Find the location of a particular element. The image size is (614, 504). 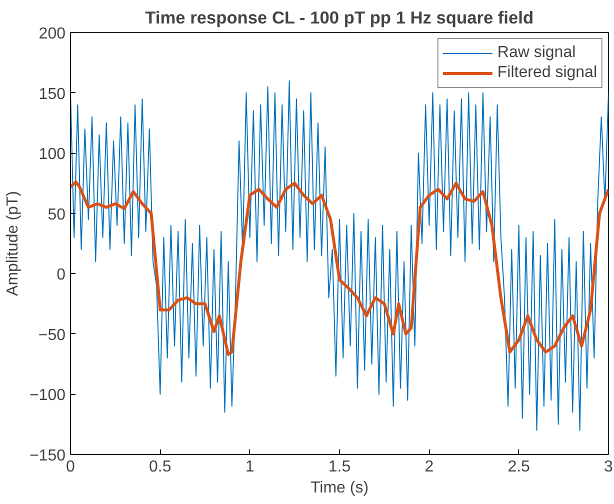

y-tick-label: 50 is located at coordinates (57, 215).